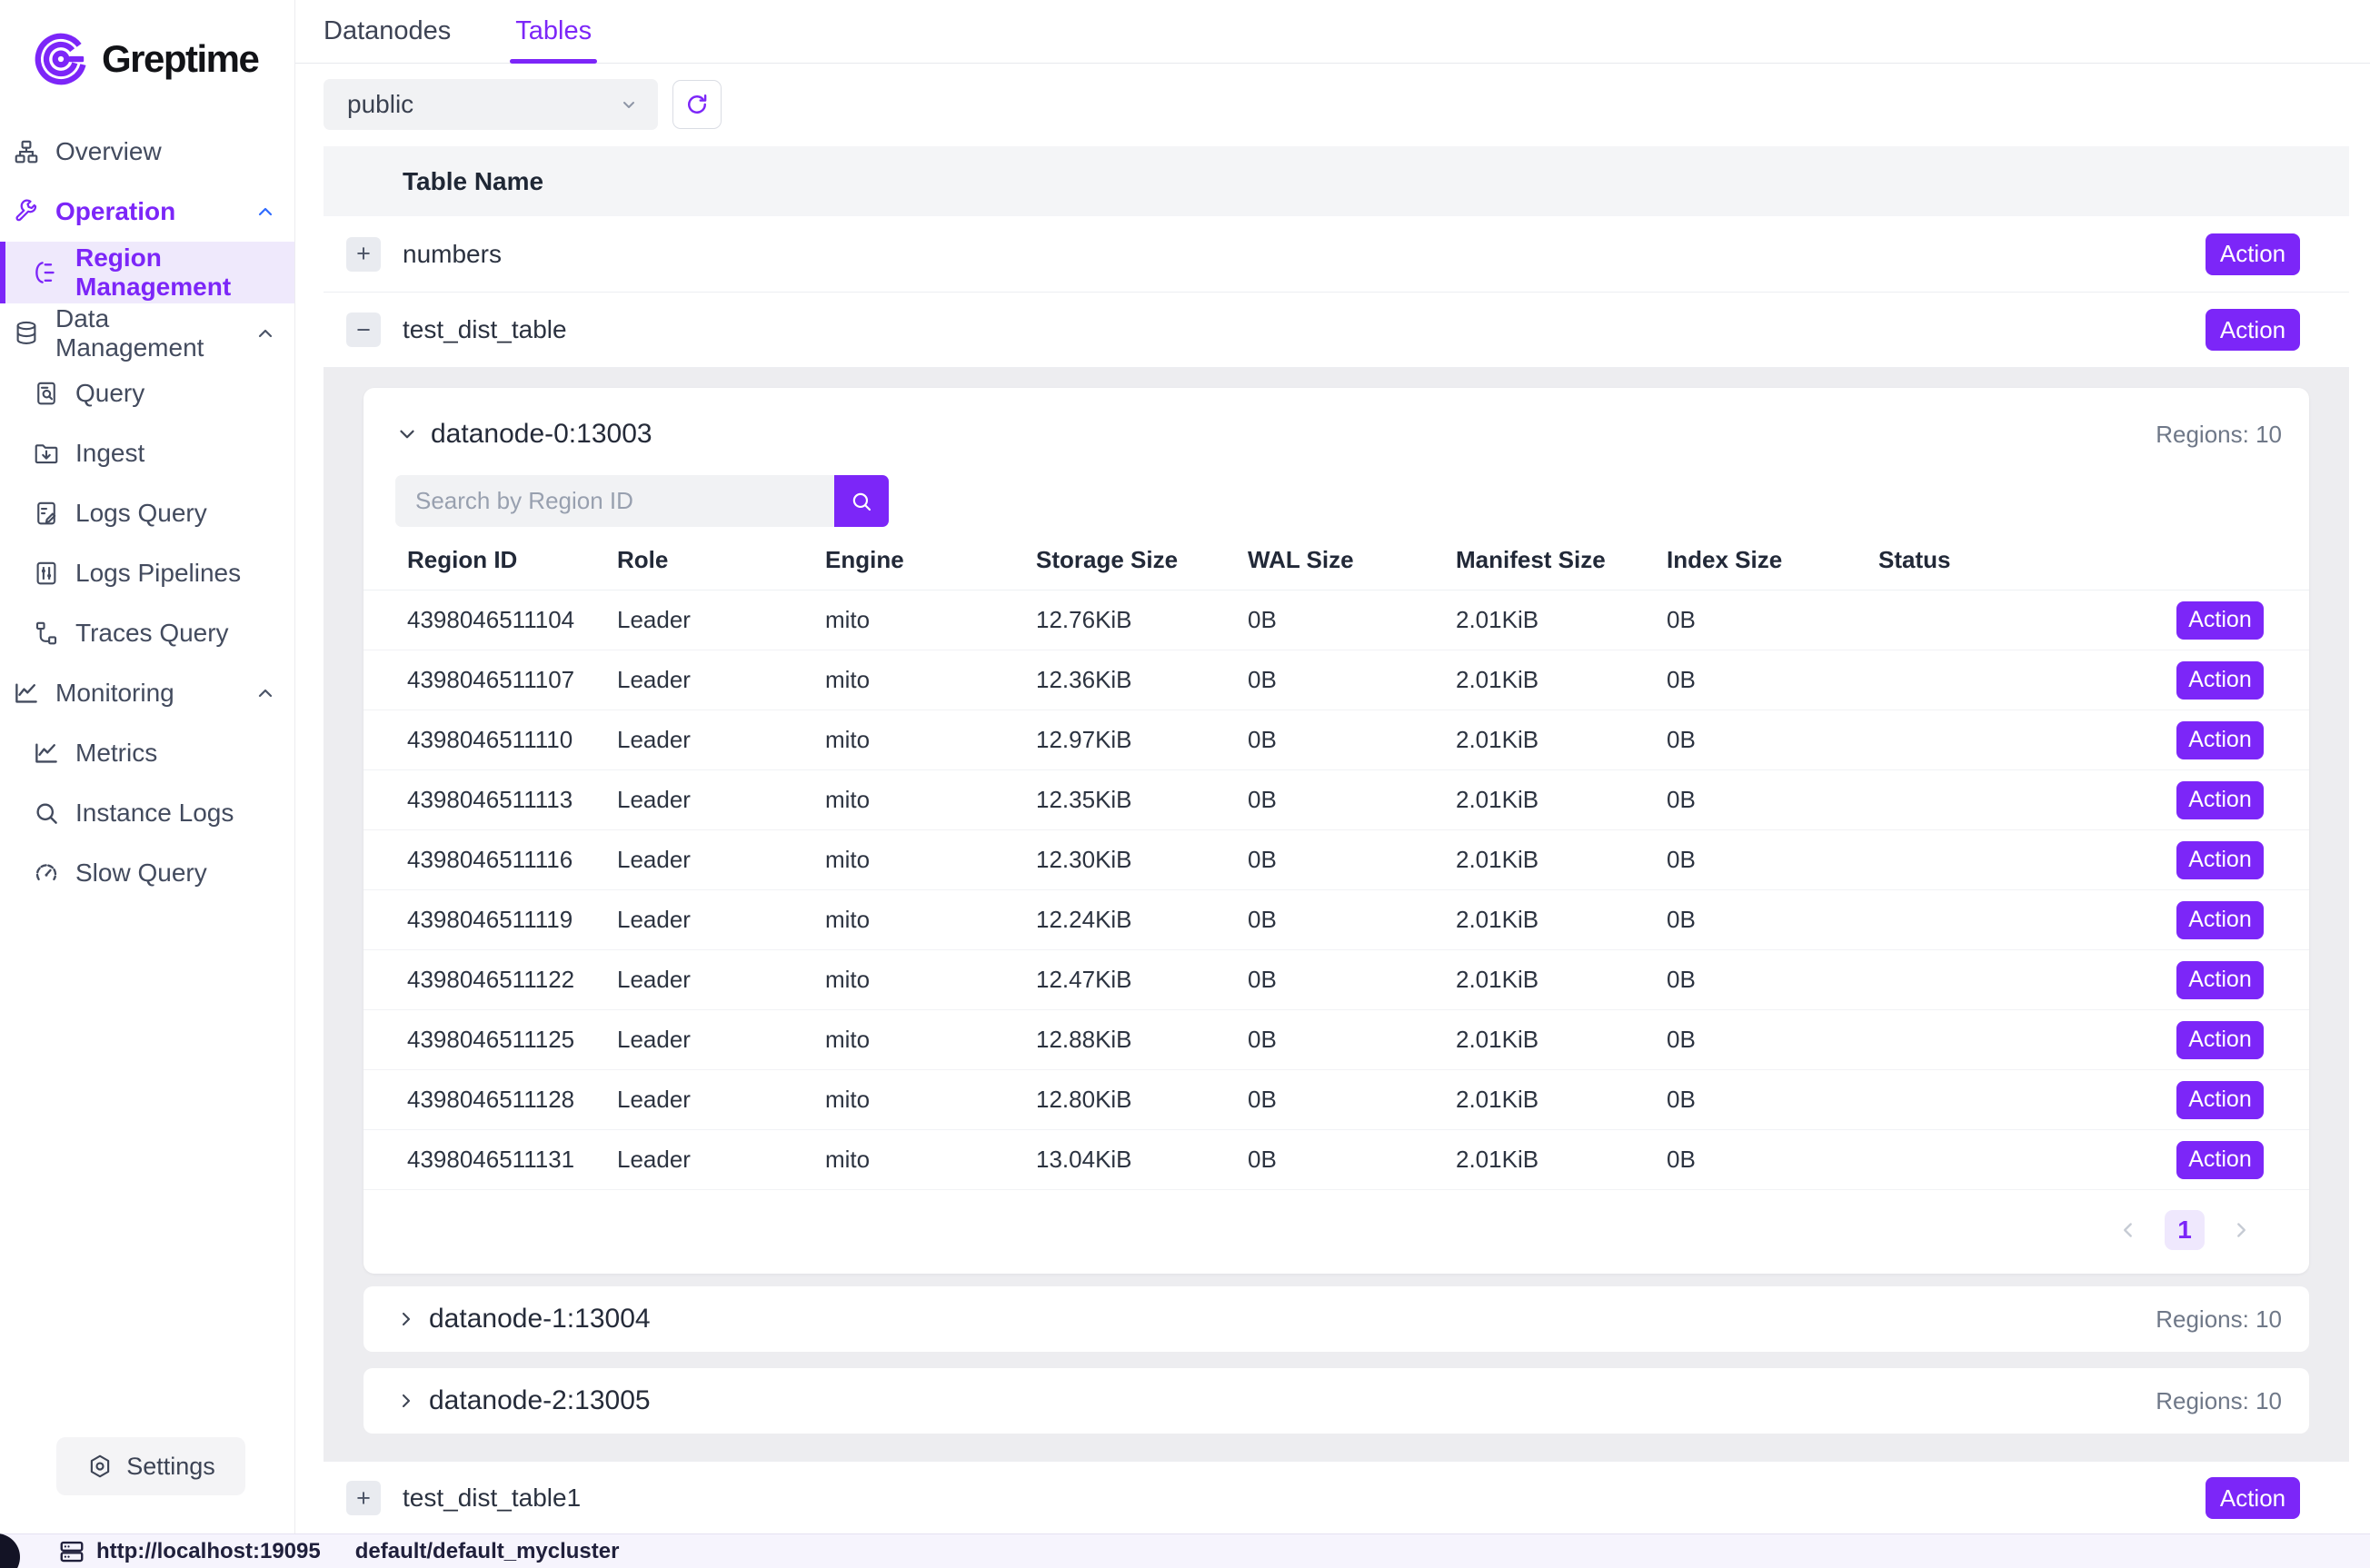 The image size is (2370, 1568). Describe the element at coordinates (1336, 1498) in the screenshot. I see `table-row-test-dist-table1: + test_dist_table1 Action` at that location.